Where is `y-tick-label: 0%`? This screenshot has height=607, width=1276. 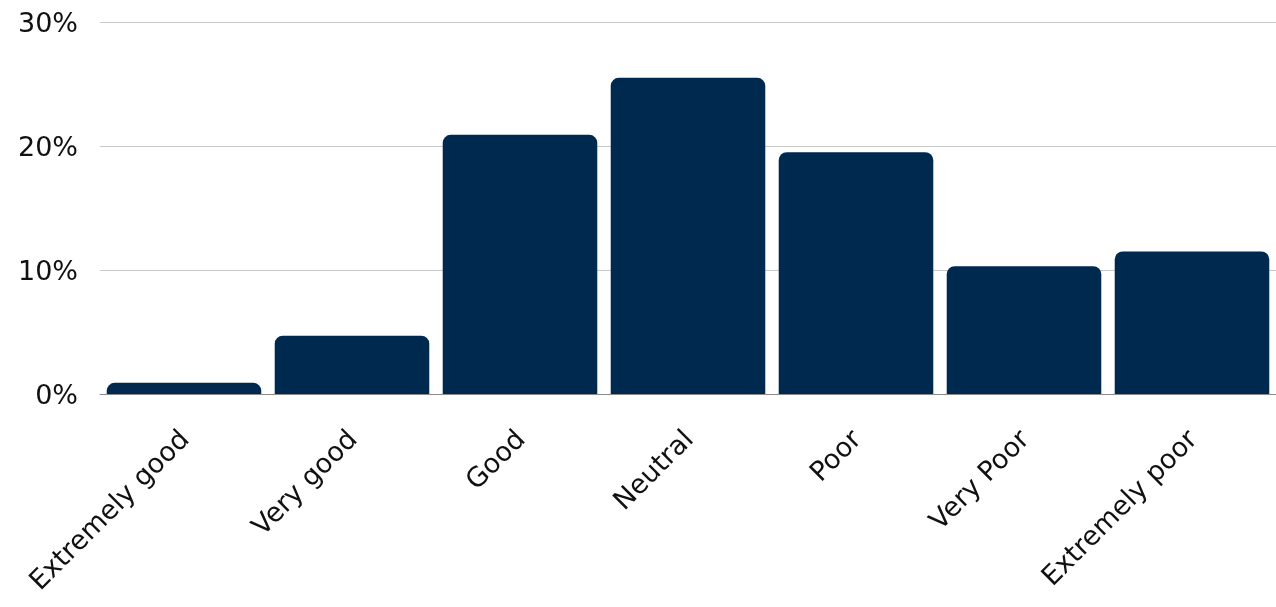
y-tick-label: 0% is located at coordinates (56, 394).